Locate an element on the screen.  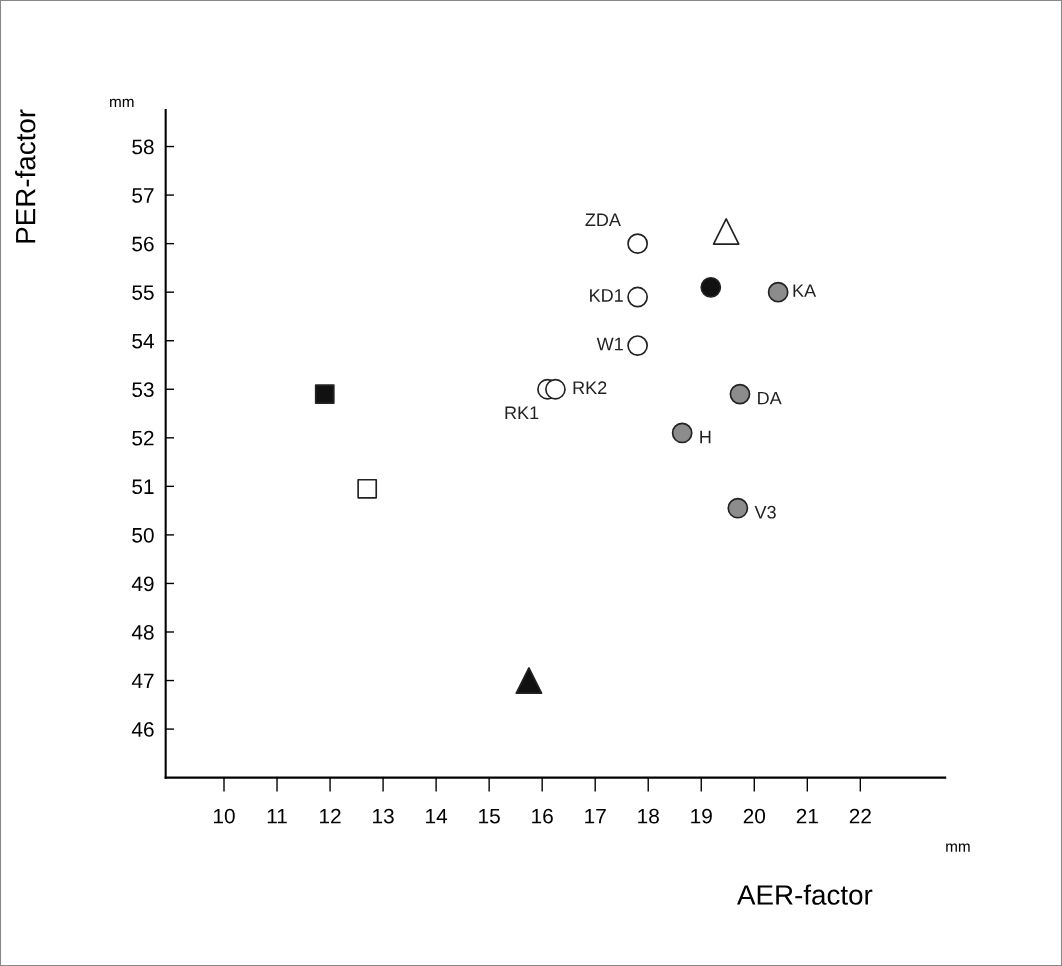
x-axis-title: AER-factor is located at coordinates (805, 894).